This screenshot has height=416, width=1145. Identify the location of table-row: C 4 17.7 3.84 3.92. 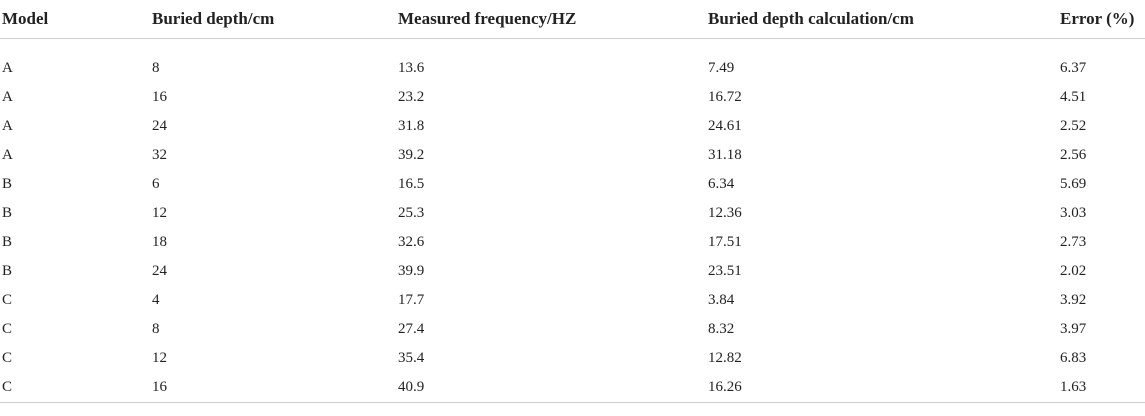
(572, 300).